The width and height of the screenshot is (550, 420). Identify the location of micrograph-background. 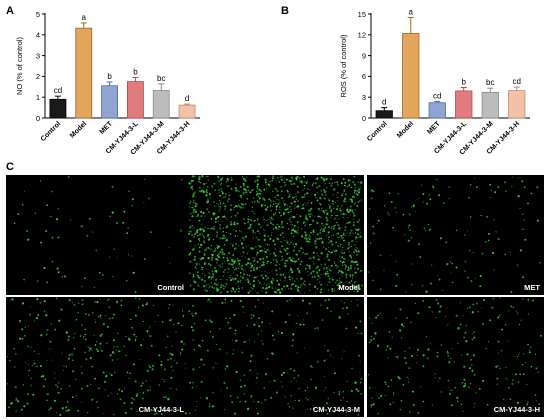
(455, 357).